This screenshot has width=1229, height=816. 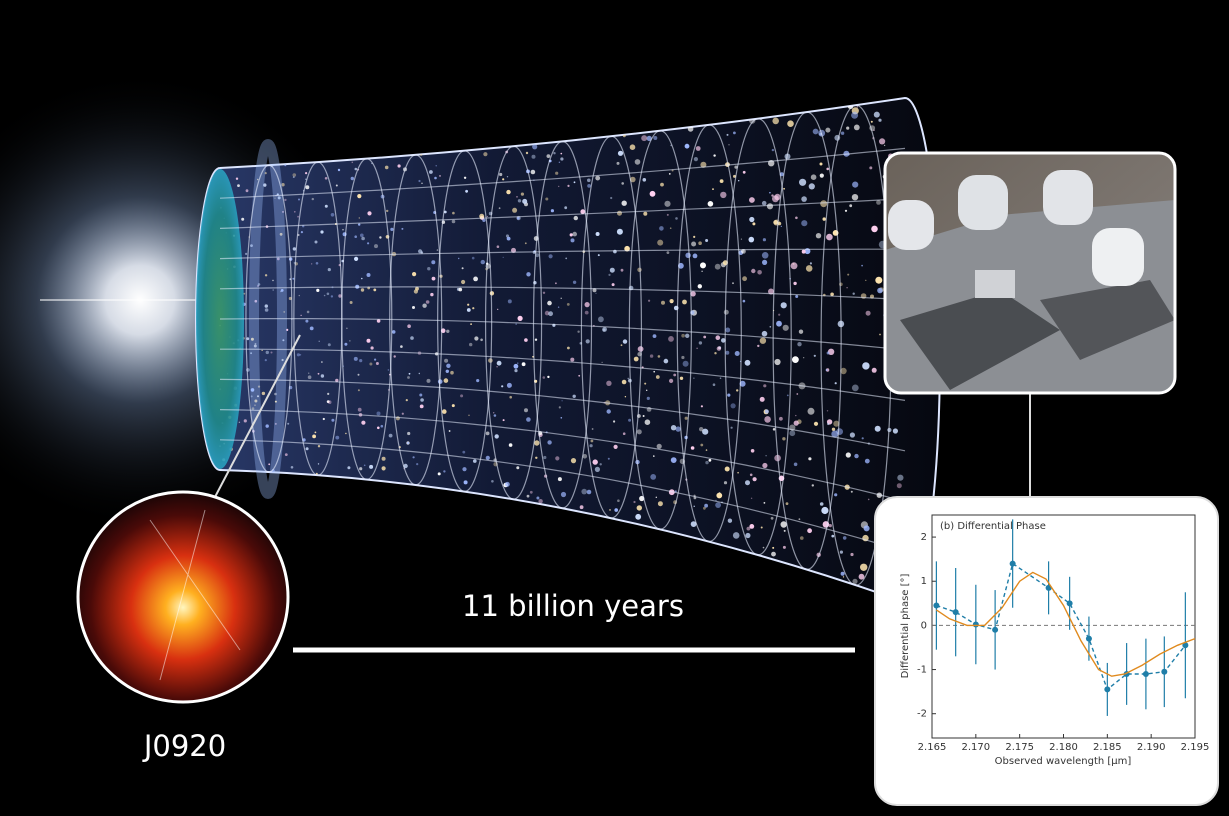 I want to click on grid-band, so click(x=563, y=374).